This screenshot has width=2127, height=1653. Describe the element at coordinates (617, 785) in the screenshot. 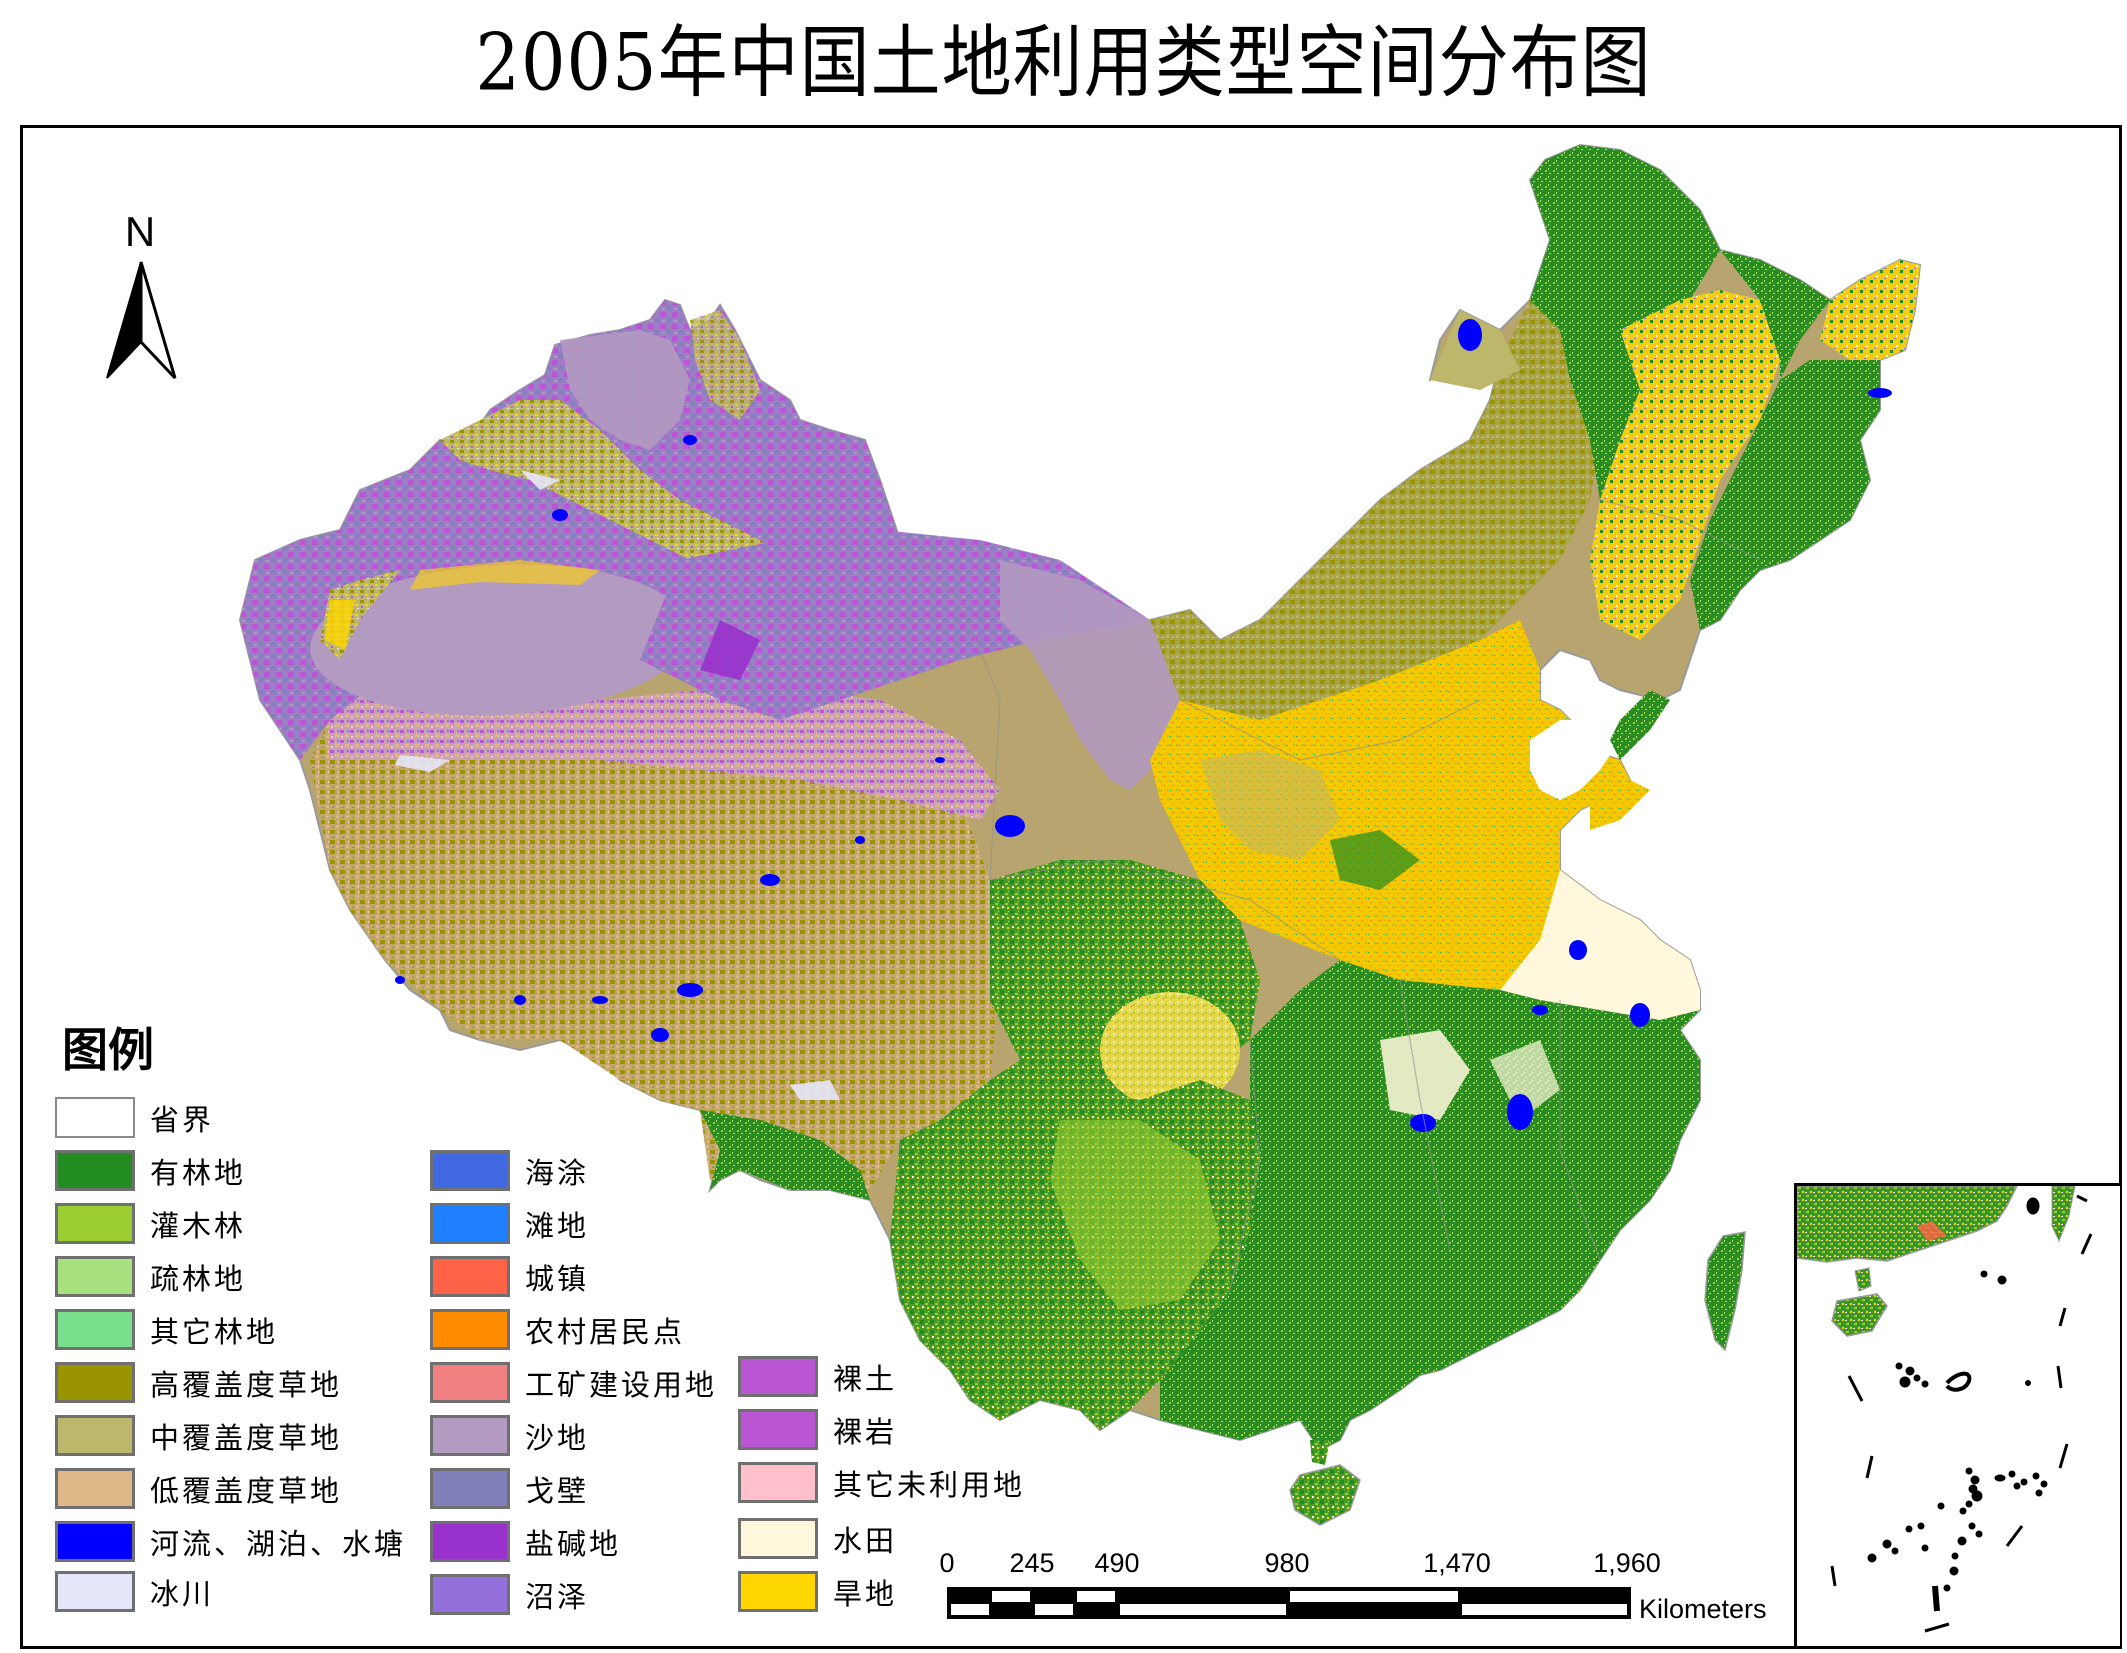

I see `glaciers` at that location.